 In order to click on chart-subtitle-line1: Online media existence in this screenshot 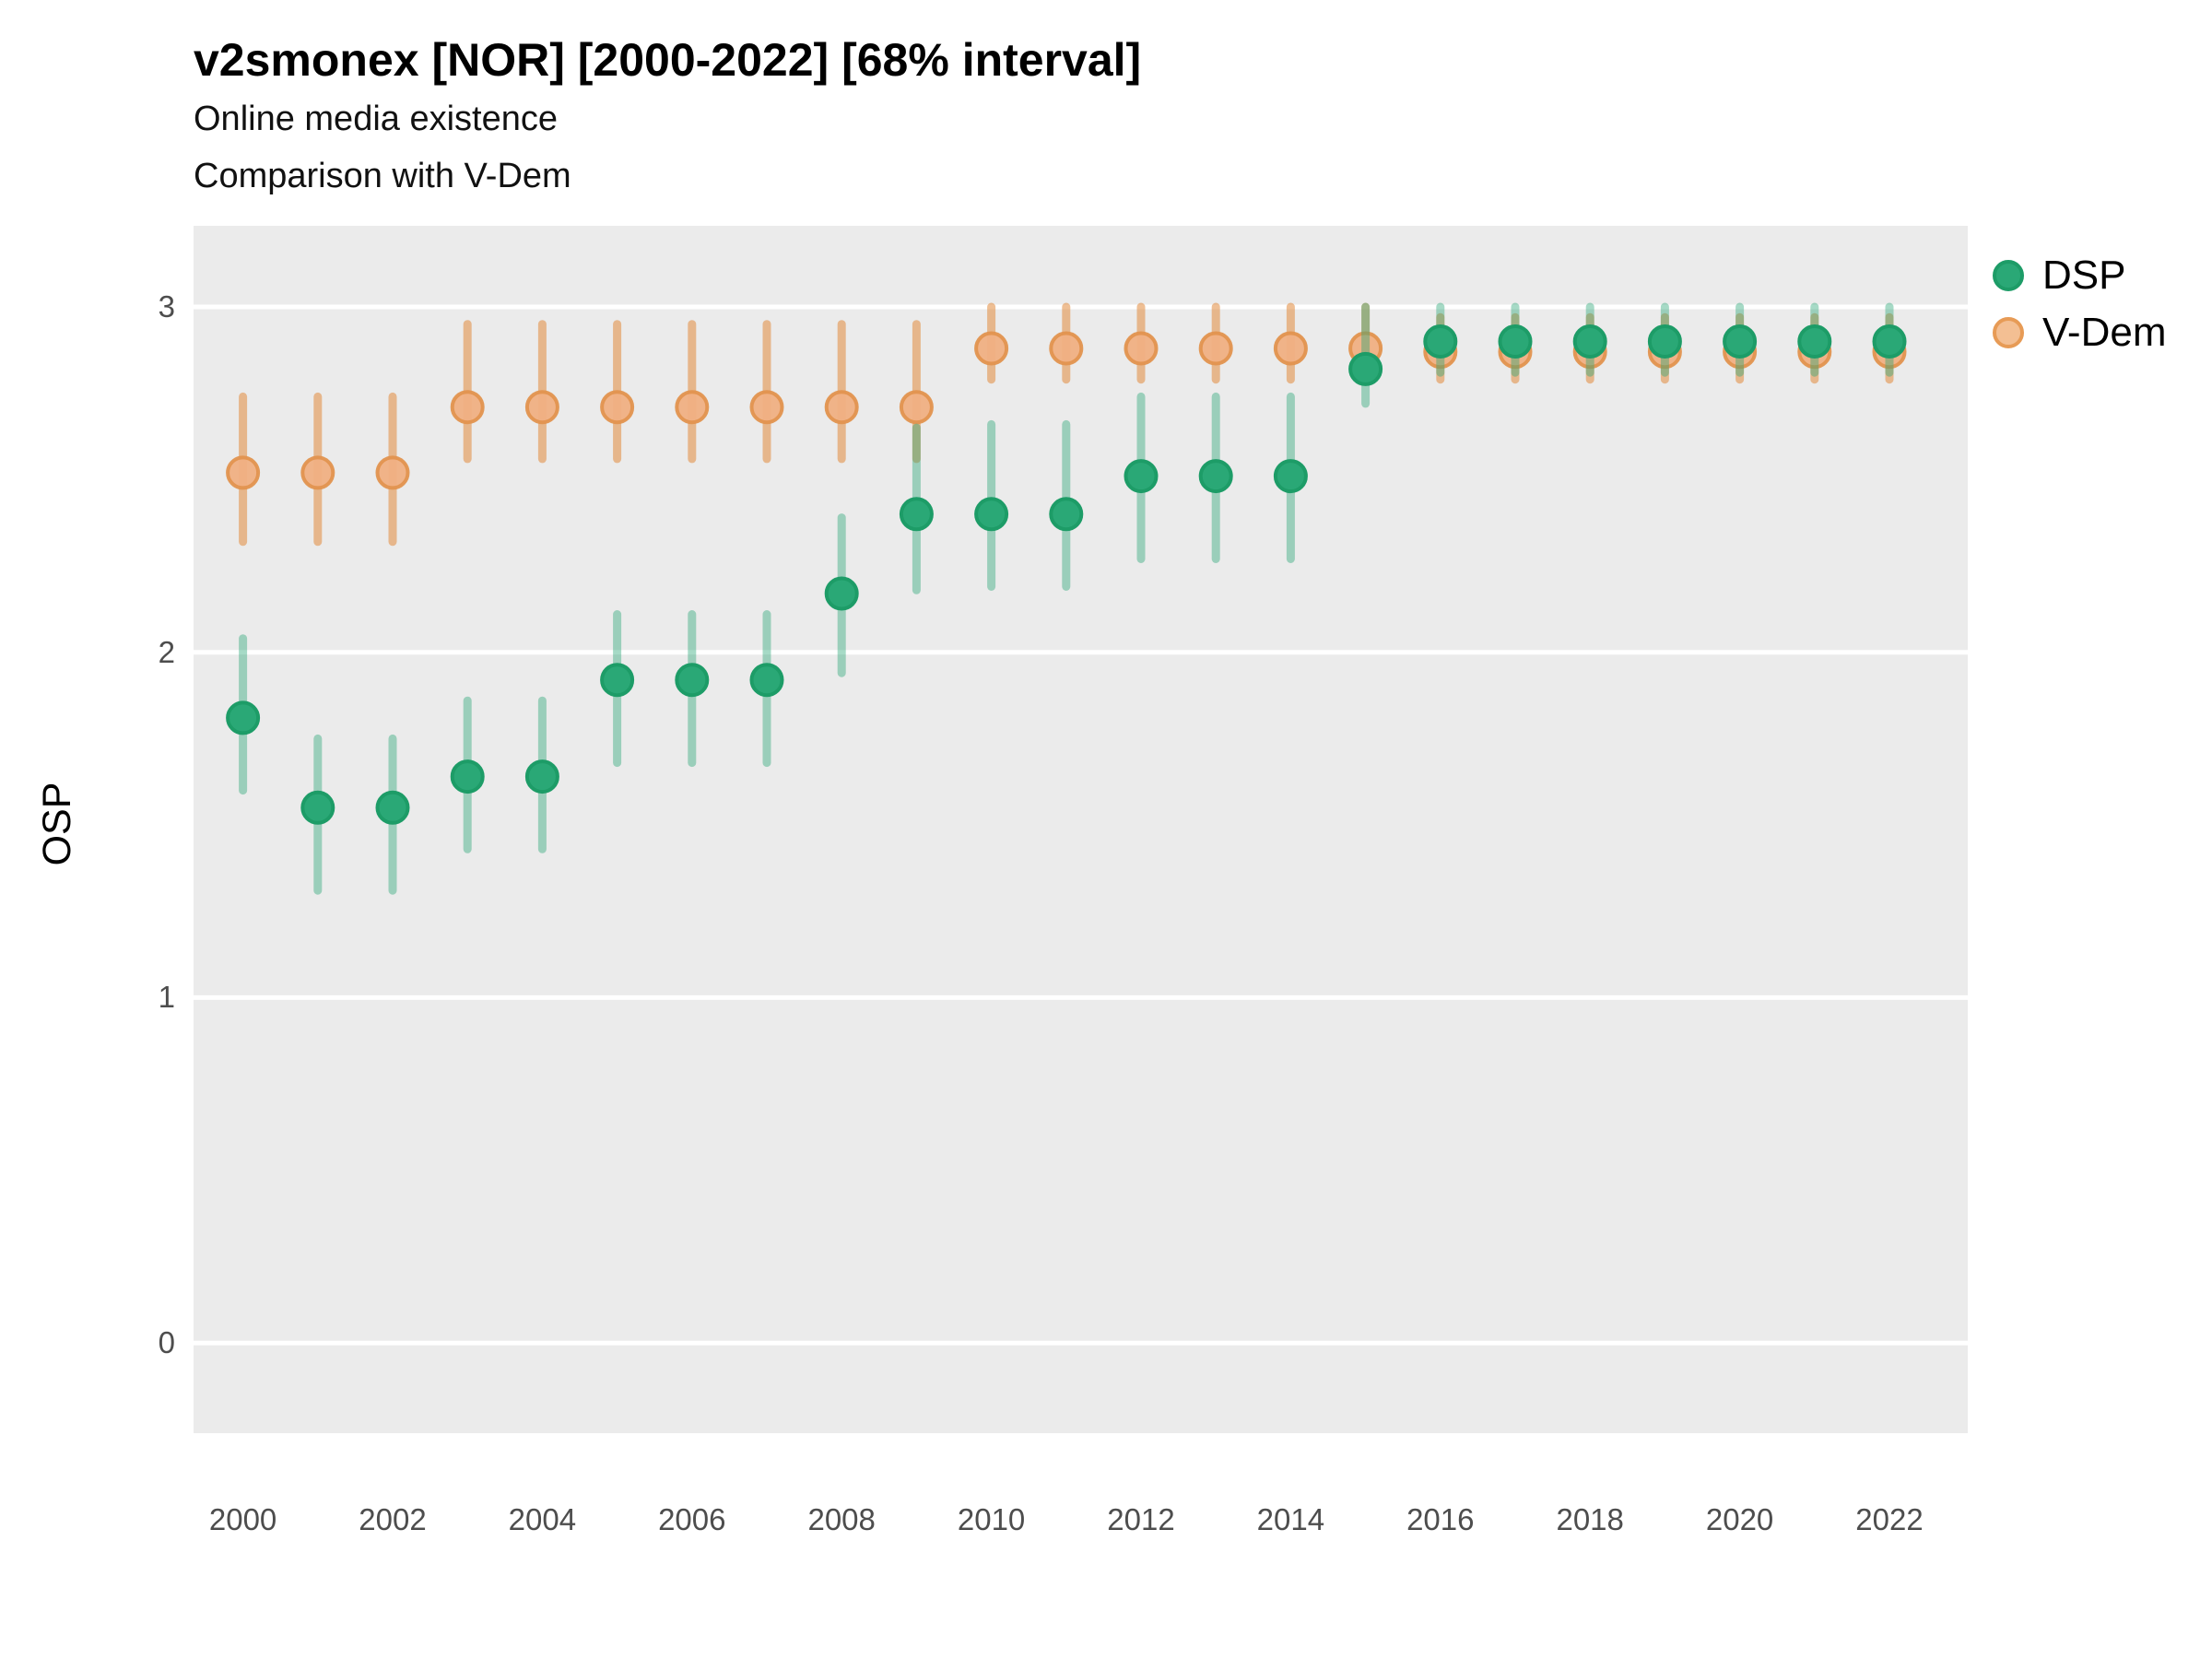, I will do `click(376, 119)`.